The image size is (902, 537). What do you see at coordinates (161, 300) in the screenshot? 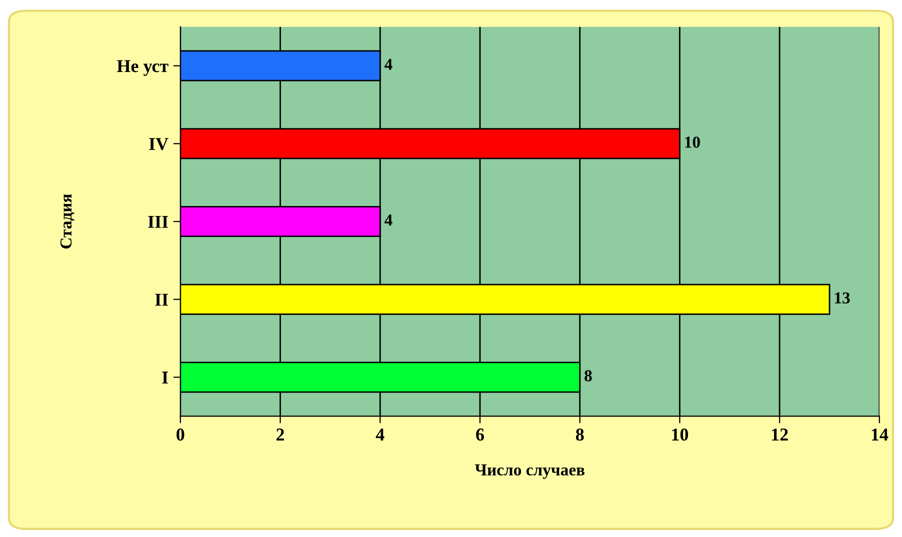
I see `y-tick-label: II` at bounding box center [161, 300].